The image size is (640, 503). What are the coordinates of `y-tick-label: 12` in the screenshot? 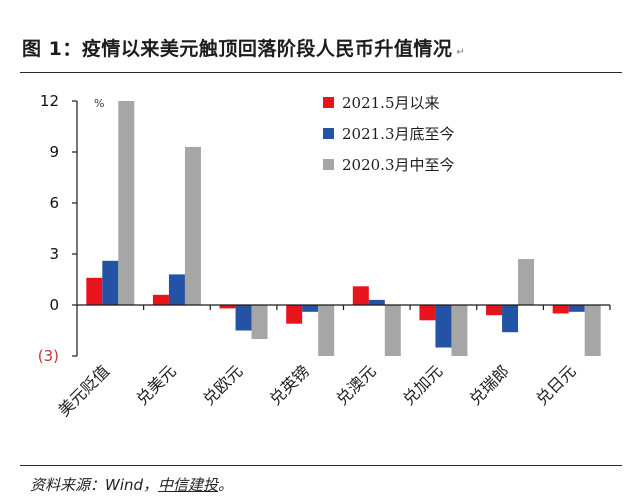 It's located at (49, 101).